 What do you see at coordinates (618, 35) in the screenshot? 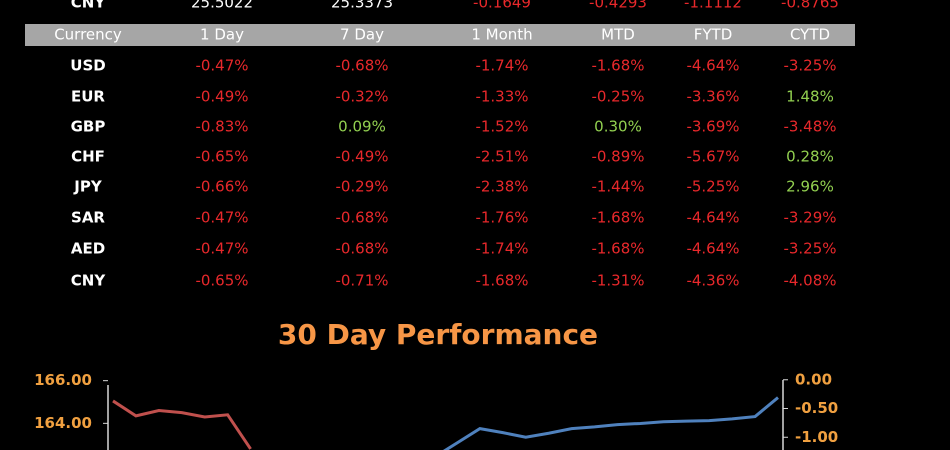
I see `column-header: MTD` at bounding box center [618, 35].